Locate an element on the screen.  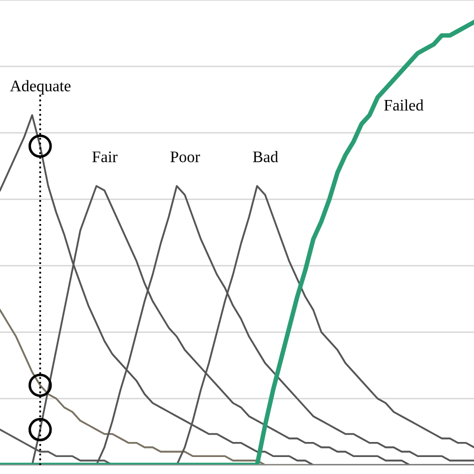
series-label: Bad is located at coordinates (265, 156).